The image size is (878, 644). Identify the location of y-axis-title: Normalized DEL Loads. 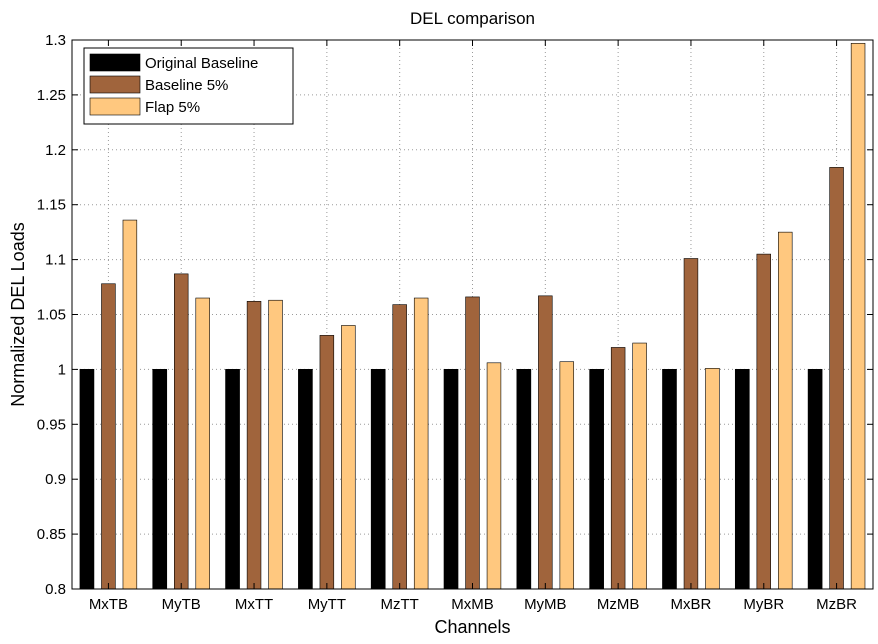
(18, 314).